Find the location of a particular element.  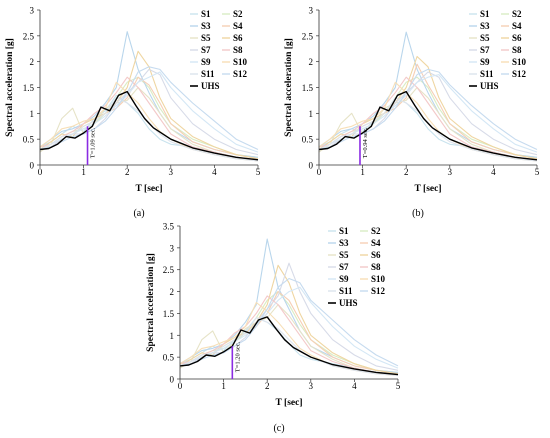

series-line-s6 is located at coordinates (149, 105).